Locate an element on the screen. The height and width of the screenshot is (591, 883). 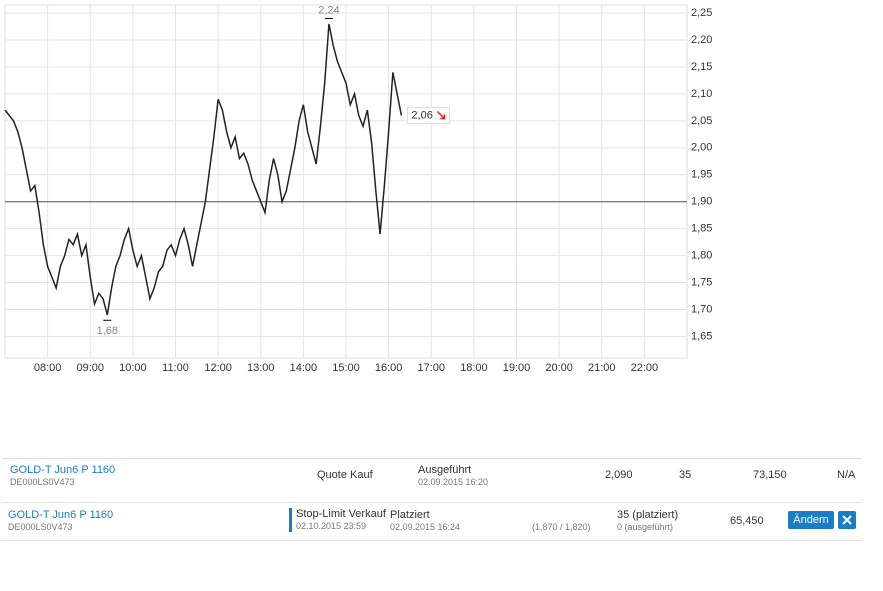
limits: (1,870 / 1,820) is located at coordinates (561, 527).